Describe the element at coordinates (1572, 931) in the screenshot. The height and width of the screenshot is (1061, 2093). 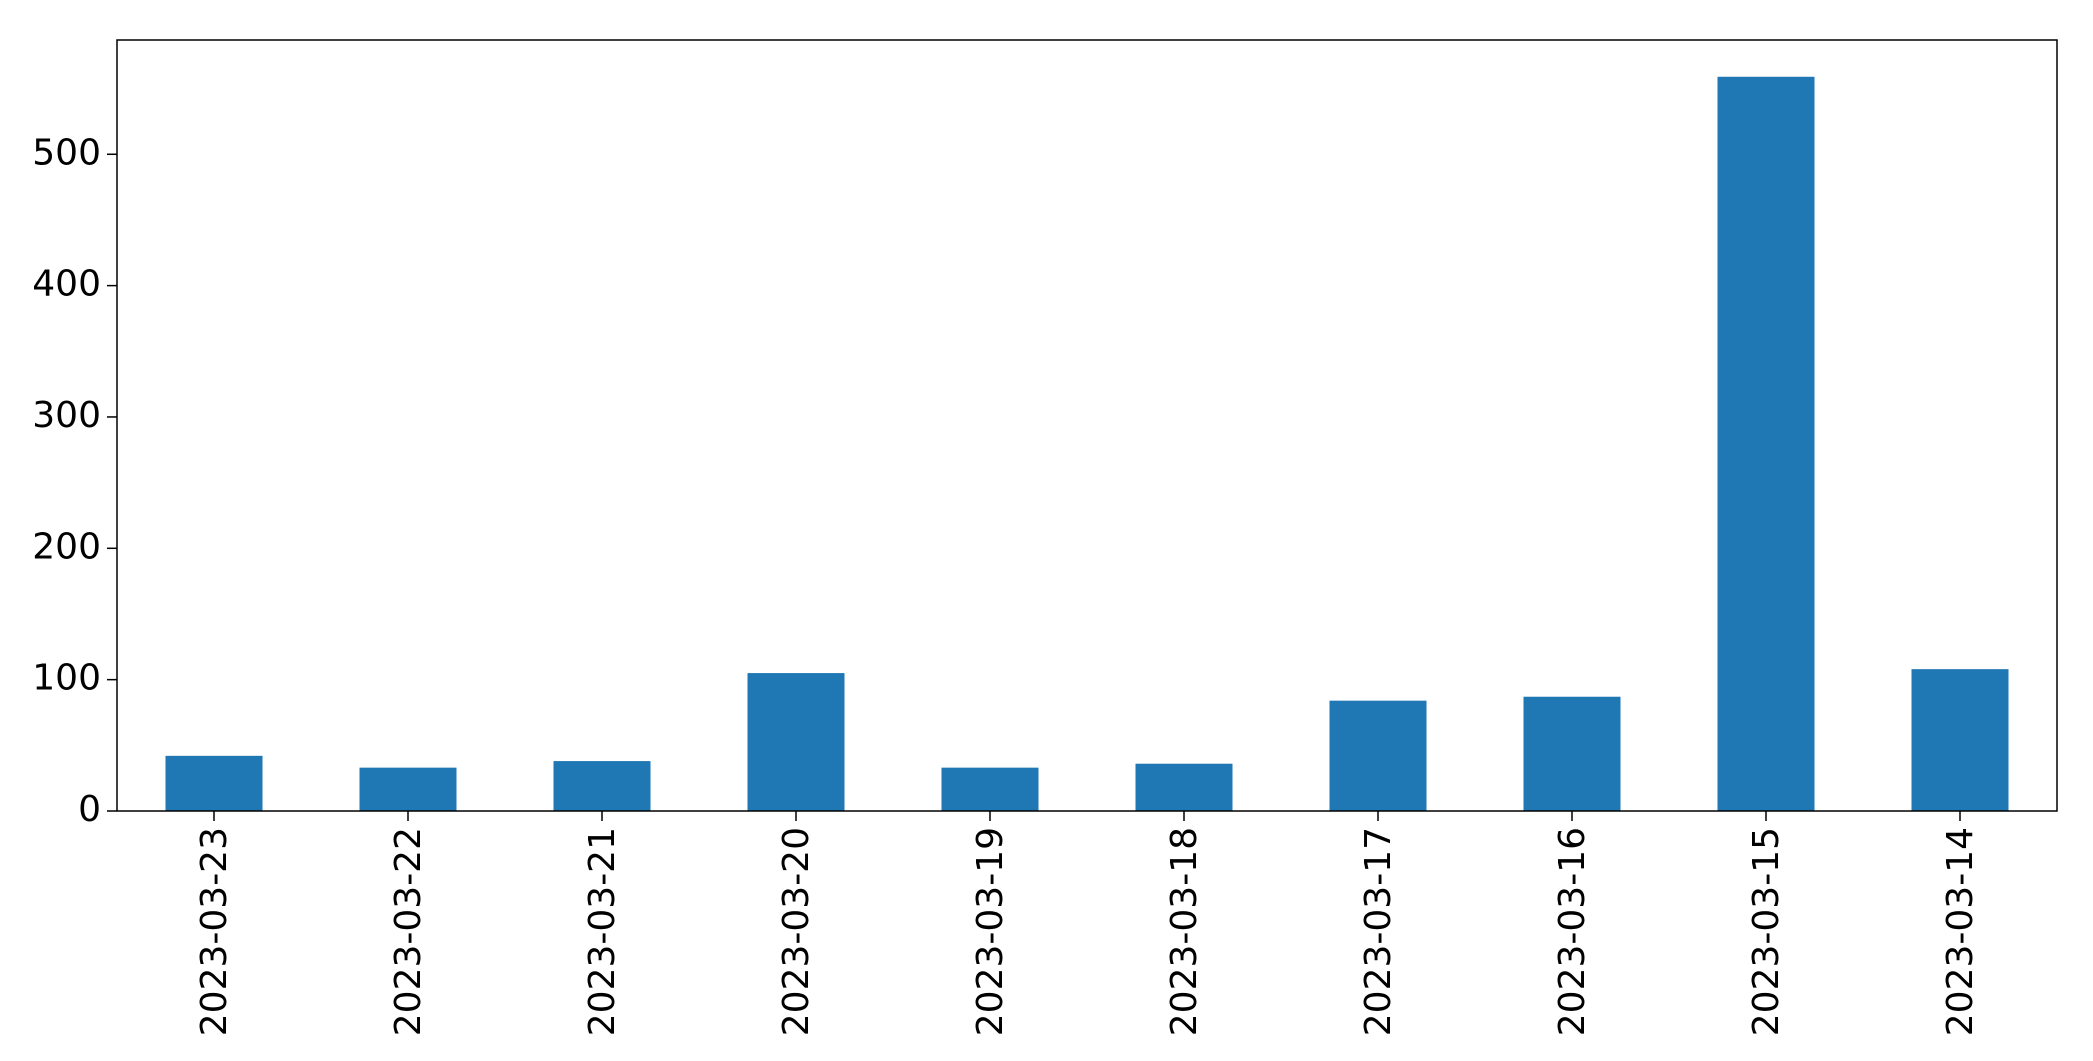
I see `x-tick-label: 2023-03-16` at that location.